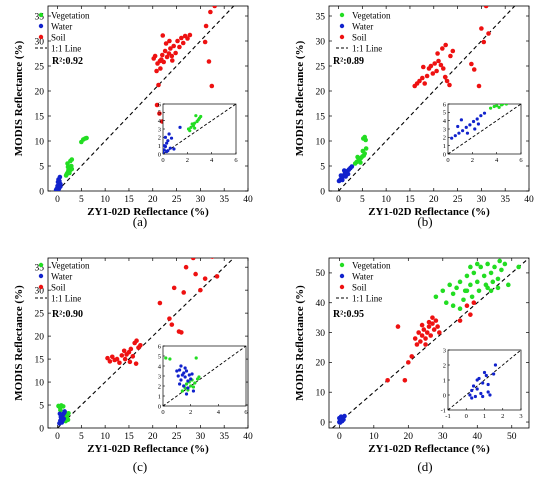  I want to click on legend-water-marker, so click(342, 276).